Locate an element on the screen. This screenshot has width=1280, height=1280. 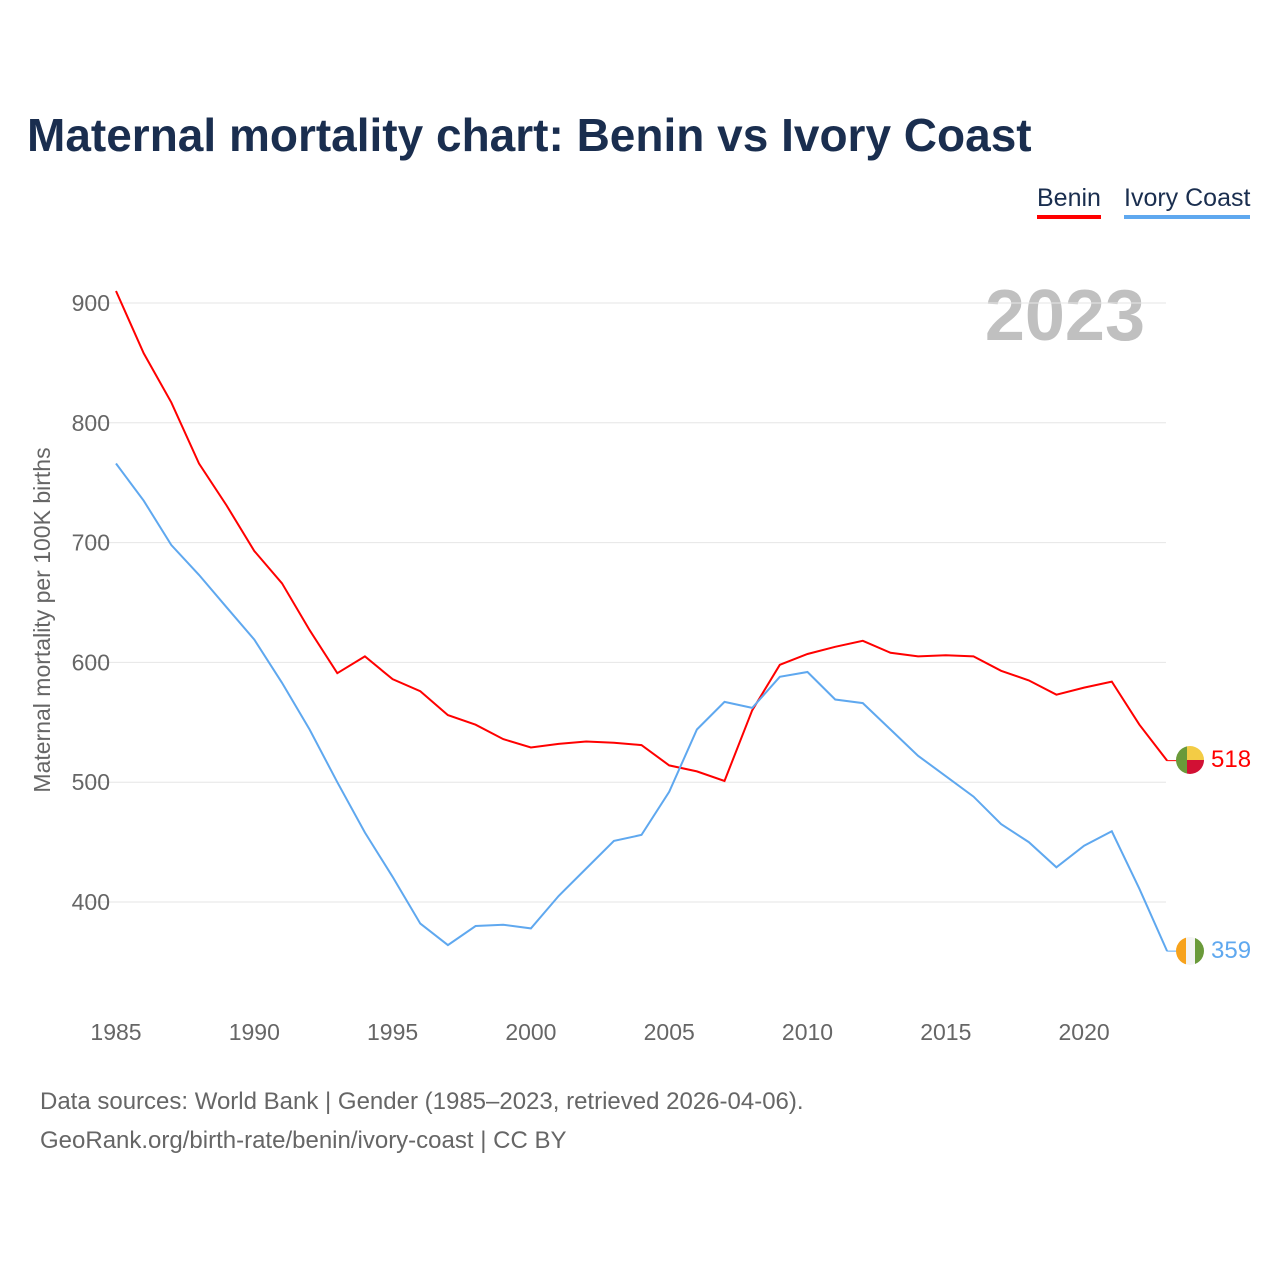
benin-flag-icon is located at coordinates (1190, 760).